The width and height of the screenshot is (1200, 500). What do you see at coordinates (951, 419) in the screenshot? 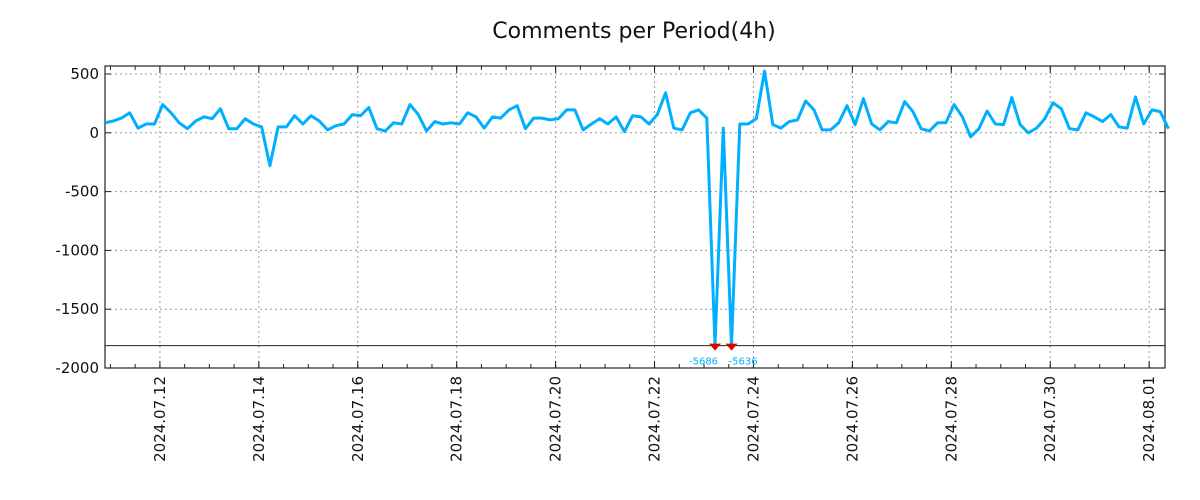
I see `x-tick-label: 2024.07.28` at bounding box center [951, 419].